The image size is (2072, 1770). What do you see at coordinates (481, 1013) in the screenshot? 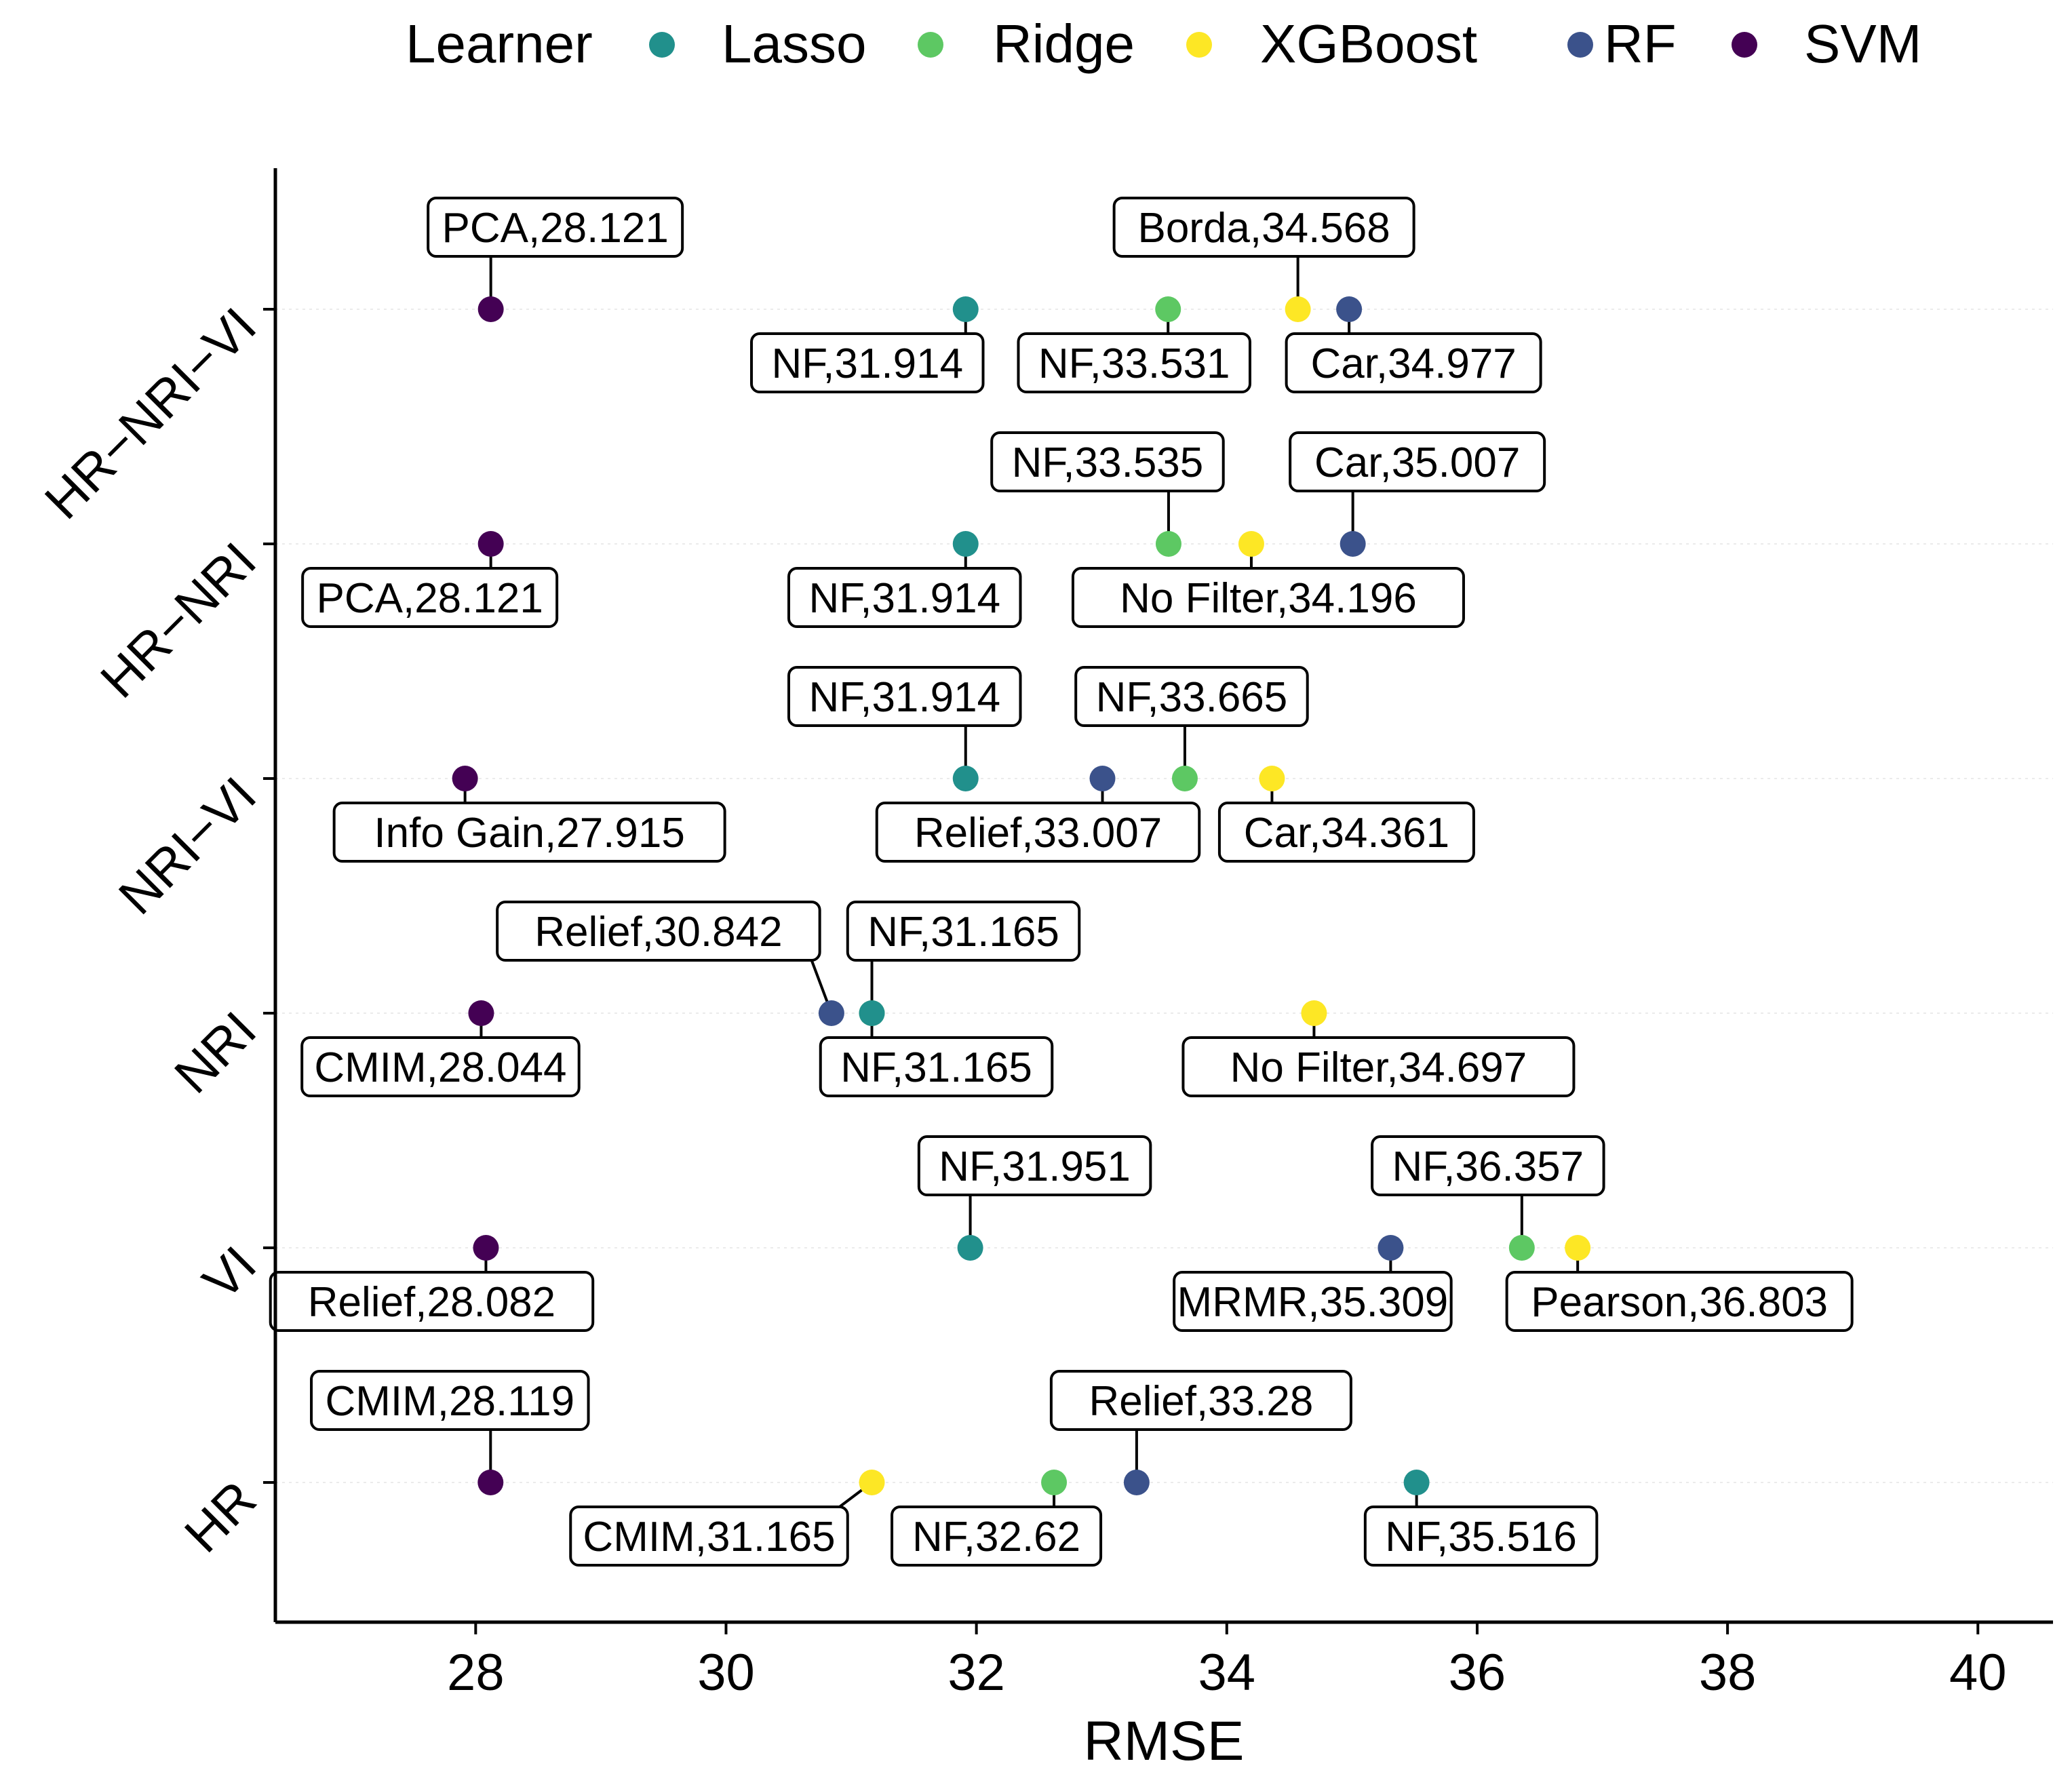
I see `point-nri-svm` at bounding box center [481, 1013].